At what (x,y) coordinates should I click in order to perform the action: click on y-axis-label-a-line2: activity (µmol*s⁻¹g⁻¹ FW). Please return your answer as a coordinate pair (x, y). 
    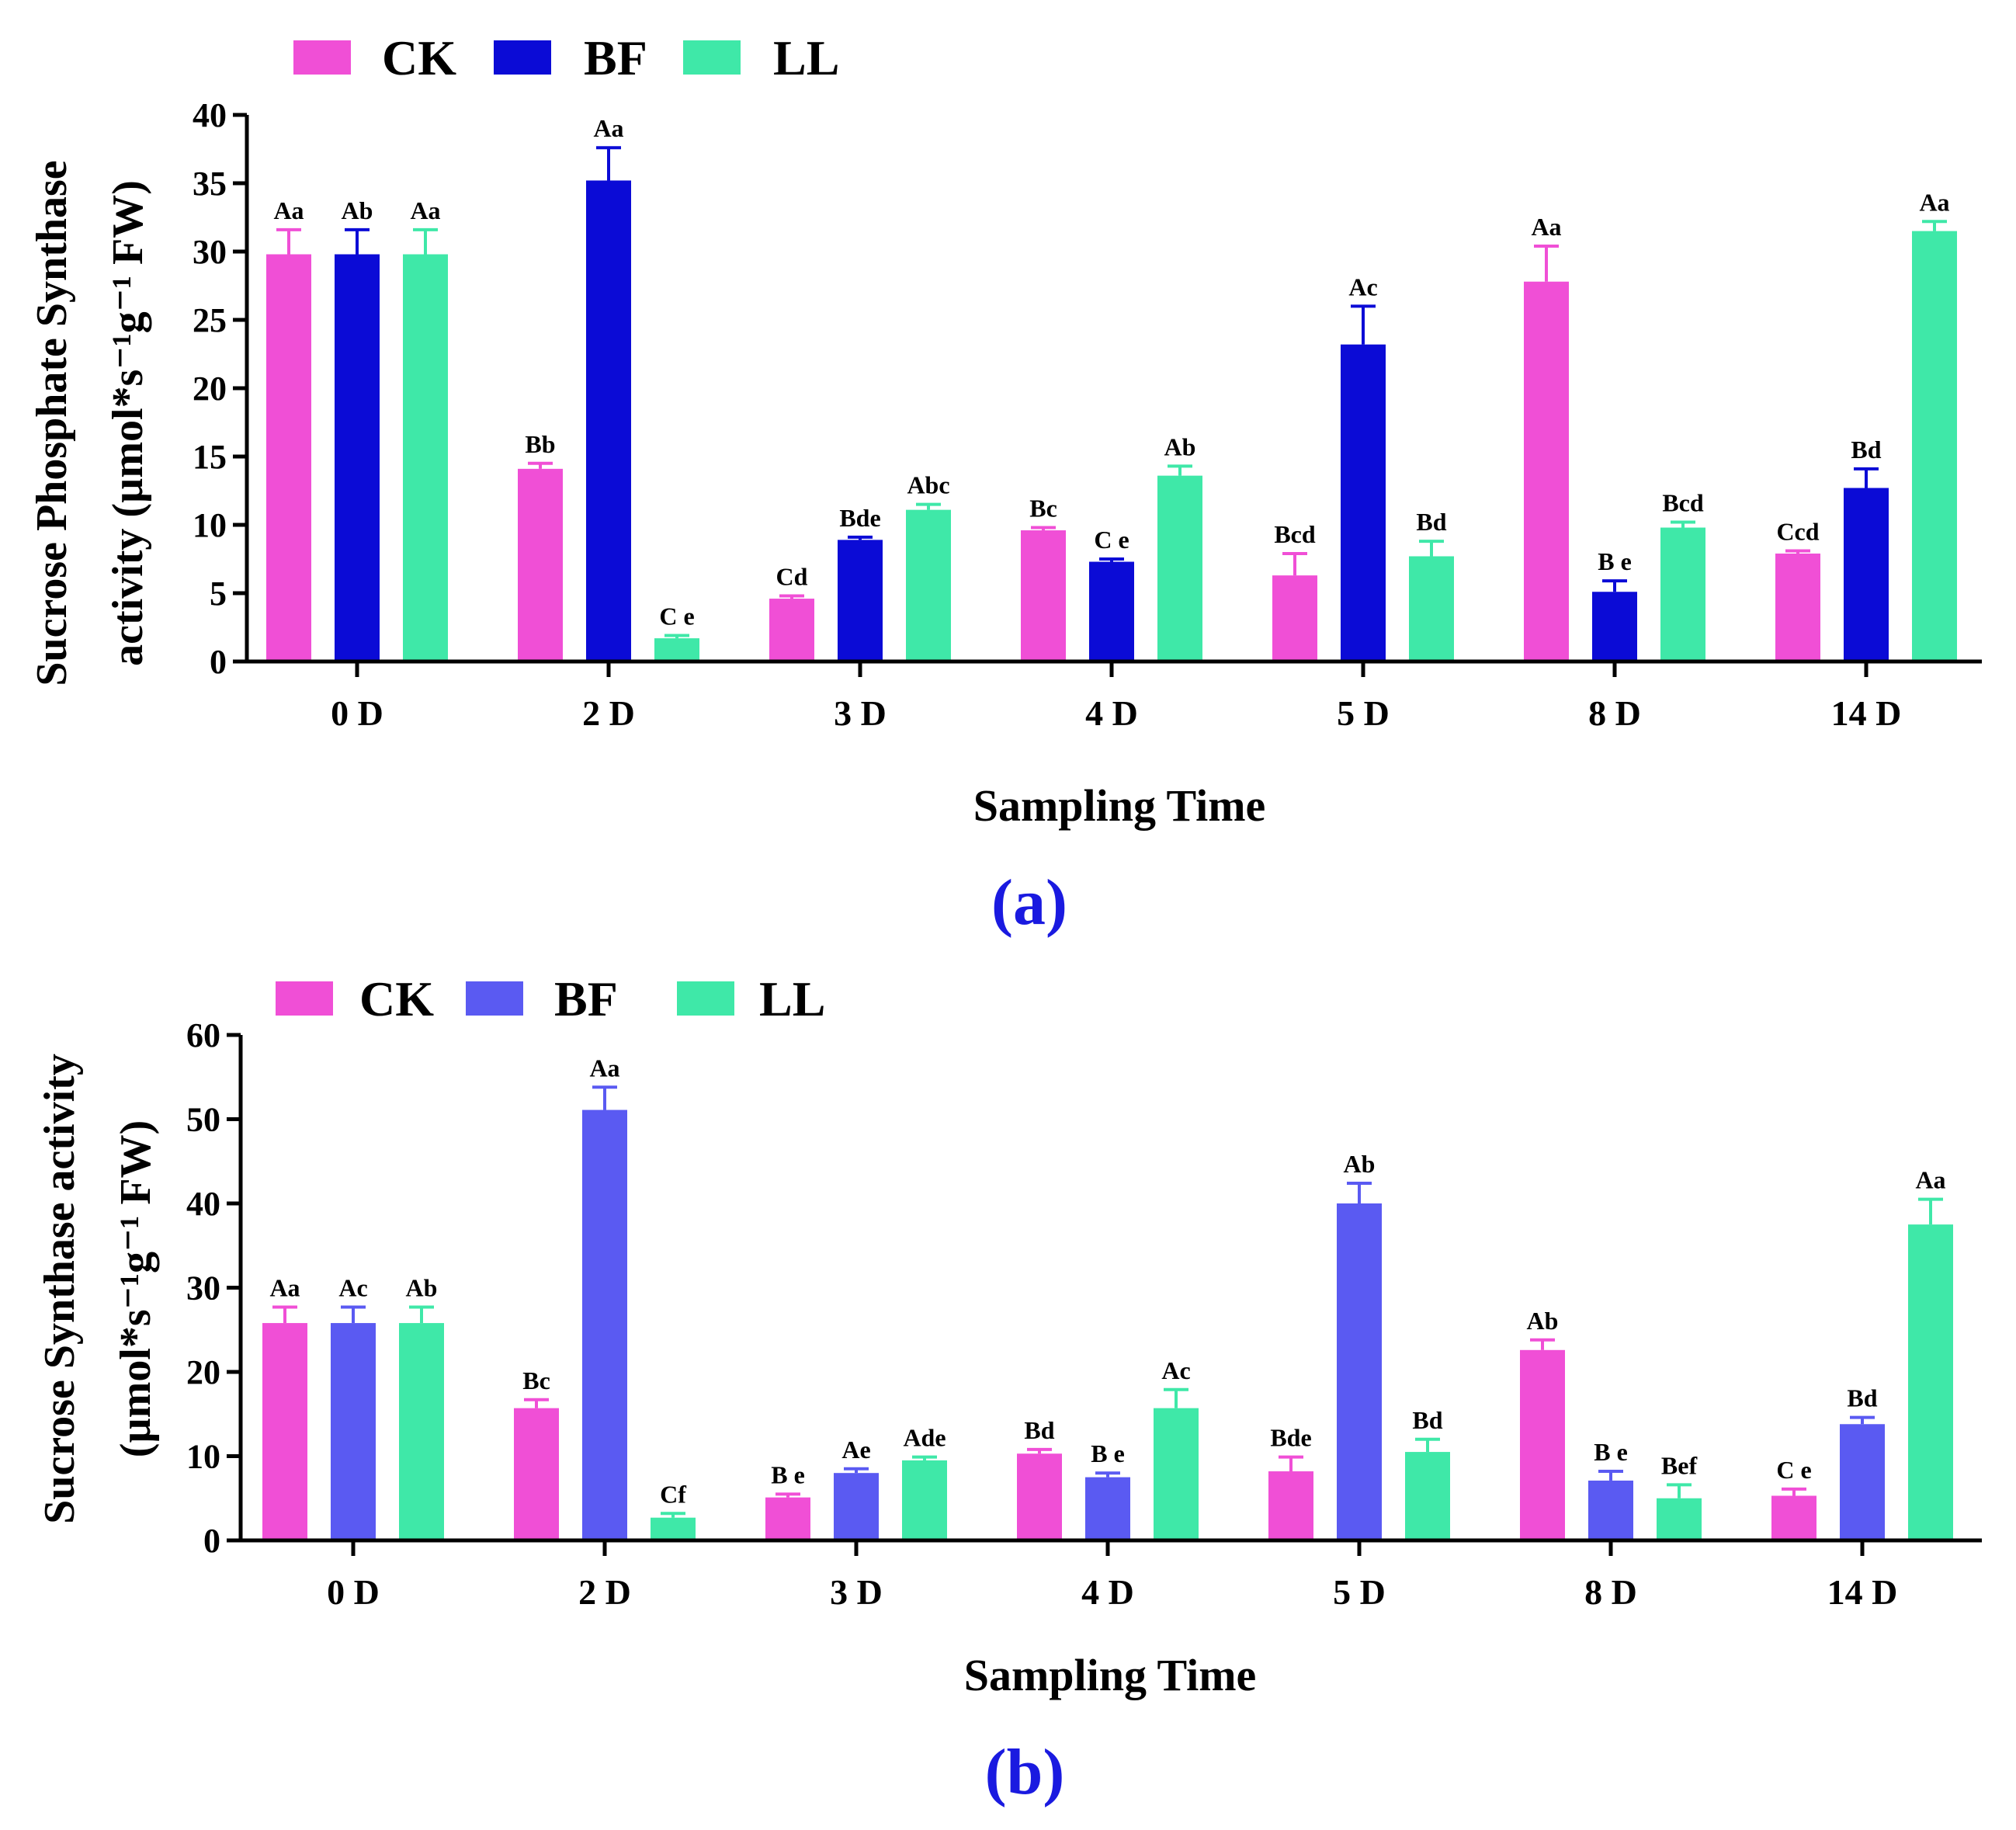
    Looking at the image, I should click on (128, 423).